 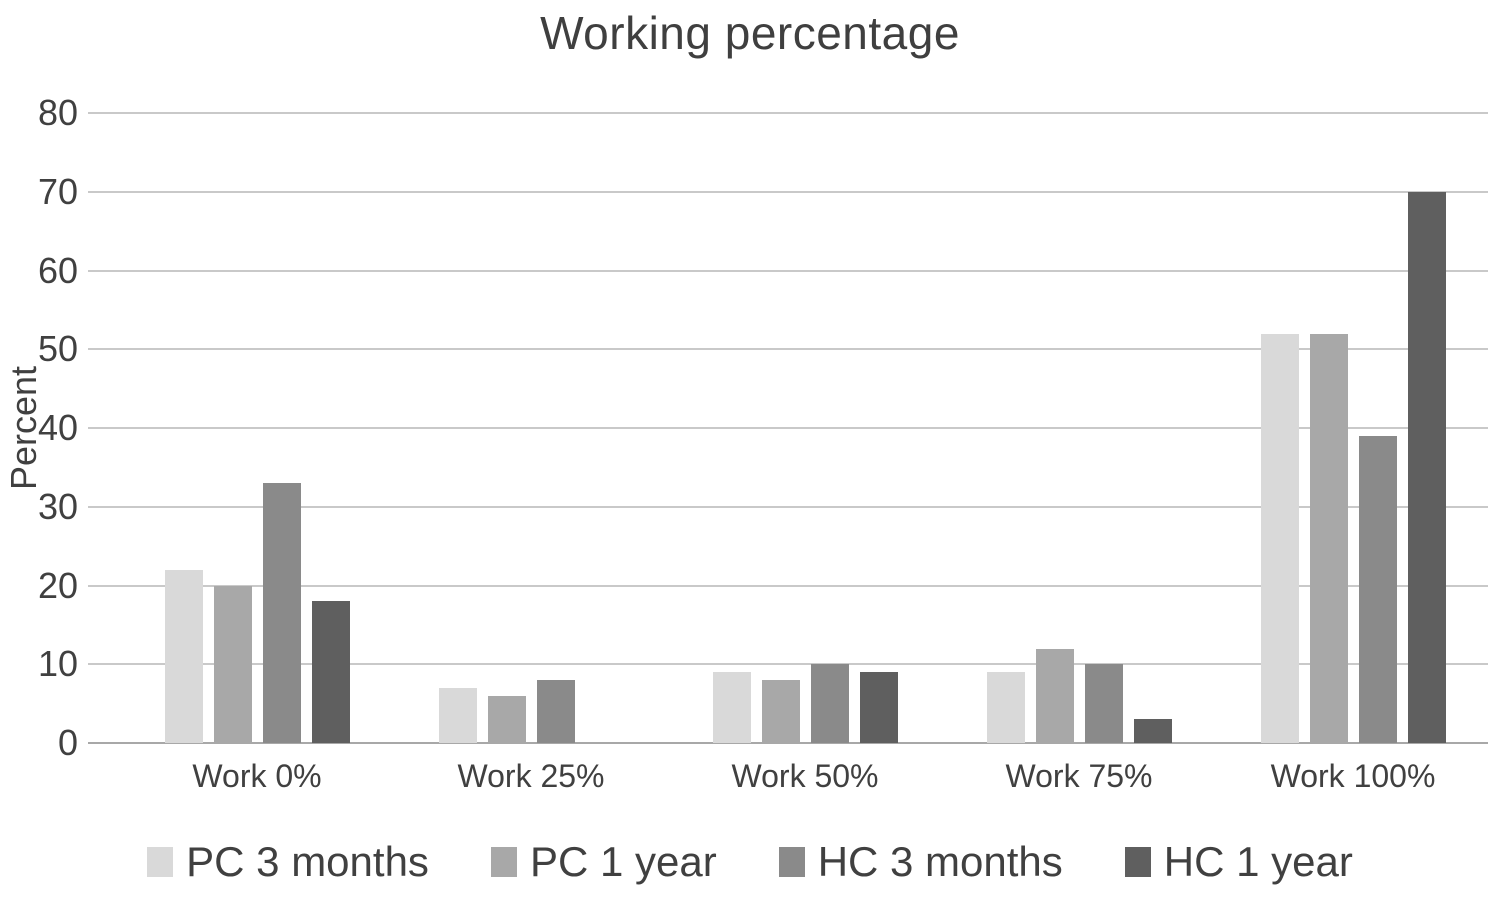 I want to click on legend-item: HC 1 year, so click(x=1238, y=862).